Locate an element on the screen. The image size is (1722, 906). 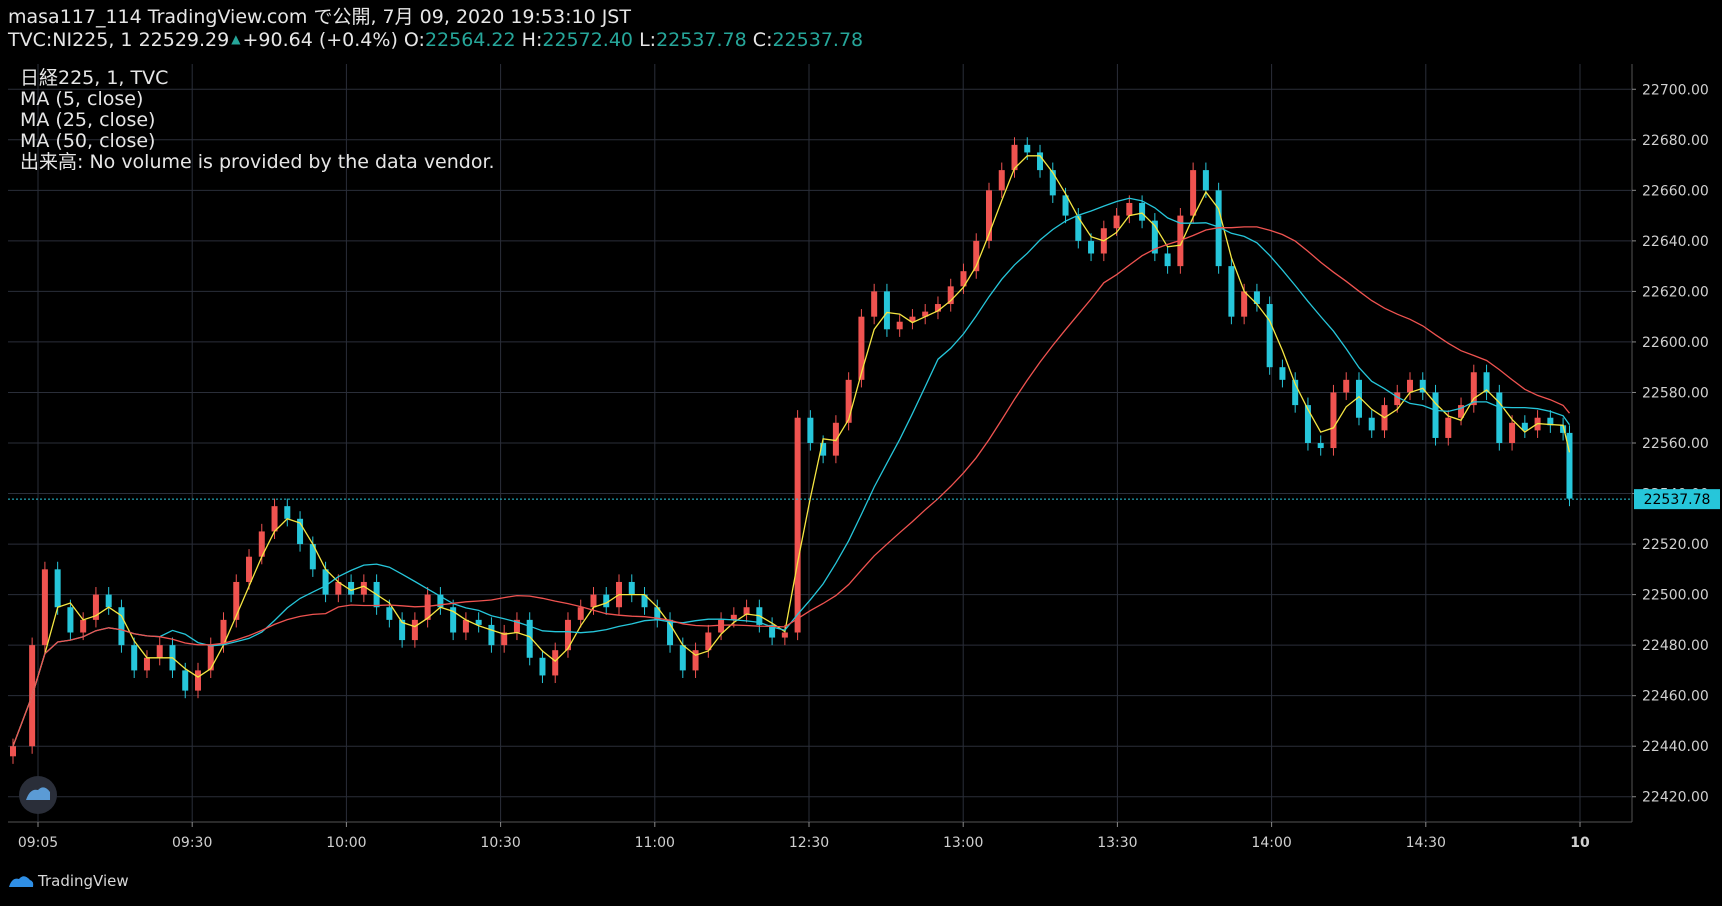
time-tick-label: 11:00 is located at coordinates (655, 843).